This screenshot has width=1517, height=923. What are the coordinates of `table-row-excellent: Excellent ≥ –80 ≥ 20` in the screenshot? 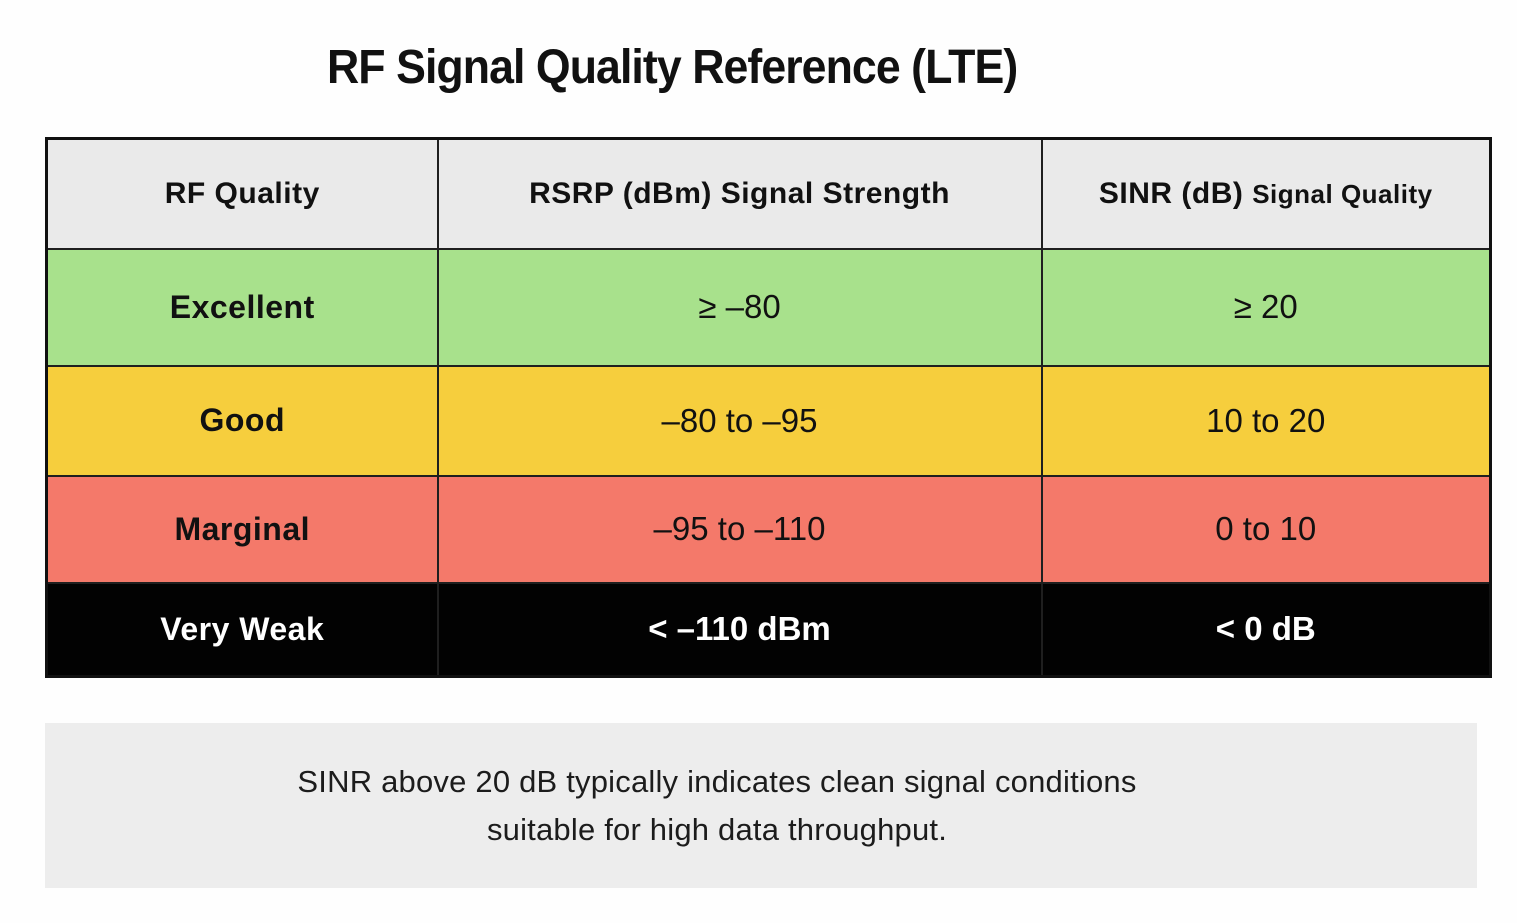 It's located at (768, 307).